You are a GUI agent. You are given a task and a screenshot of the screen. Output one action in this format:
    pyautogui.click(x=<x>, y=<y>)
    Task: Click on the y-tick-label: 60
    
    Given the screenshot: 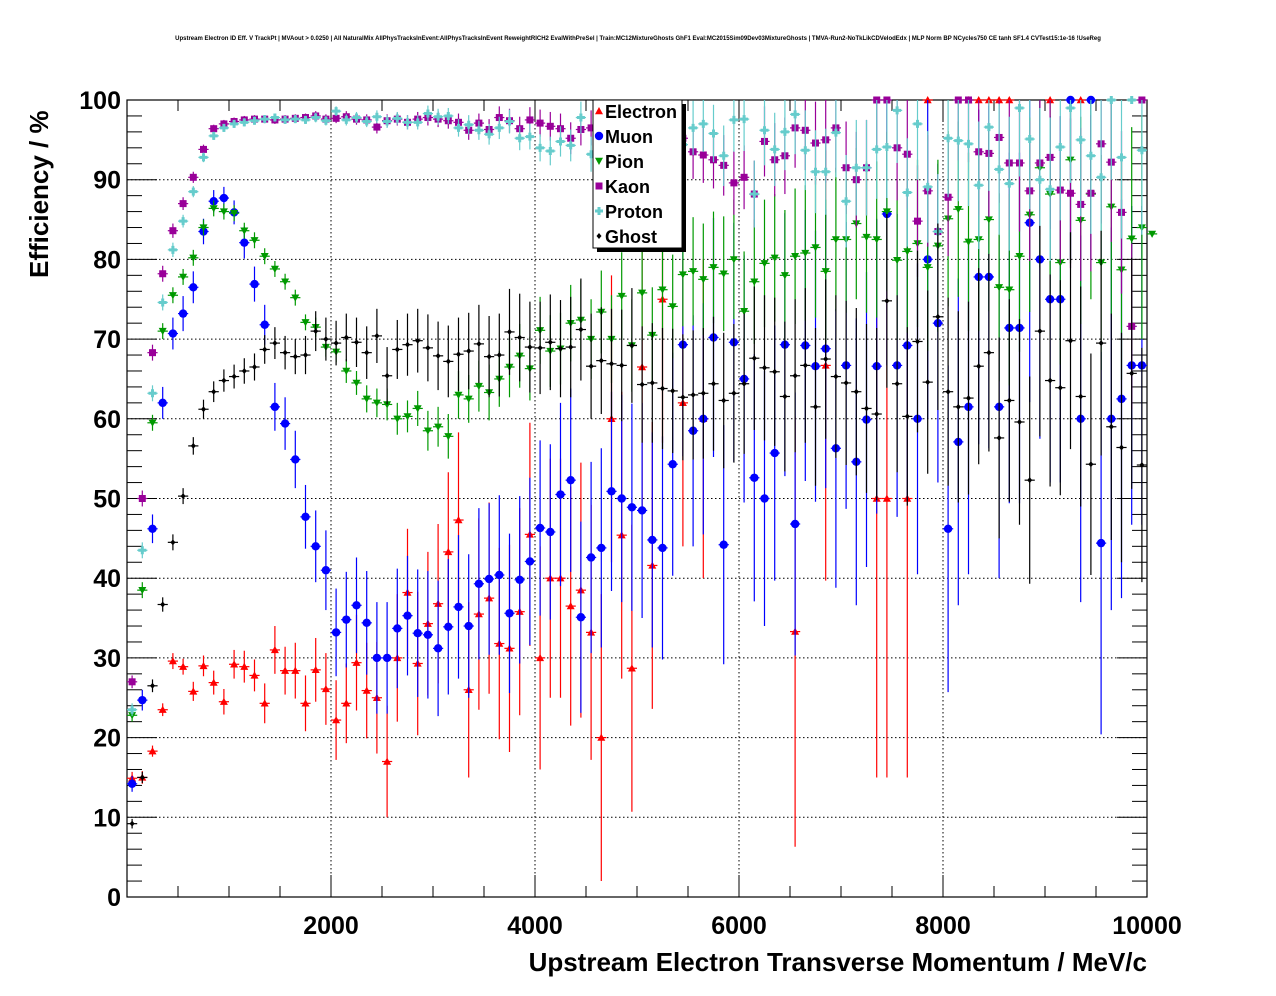 What is the action you would take?
    pyautogui.click(x=107, y=420)
    